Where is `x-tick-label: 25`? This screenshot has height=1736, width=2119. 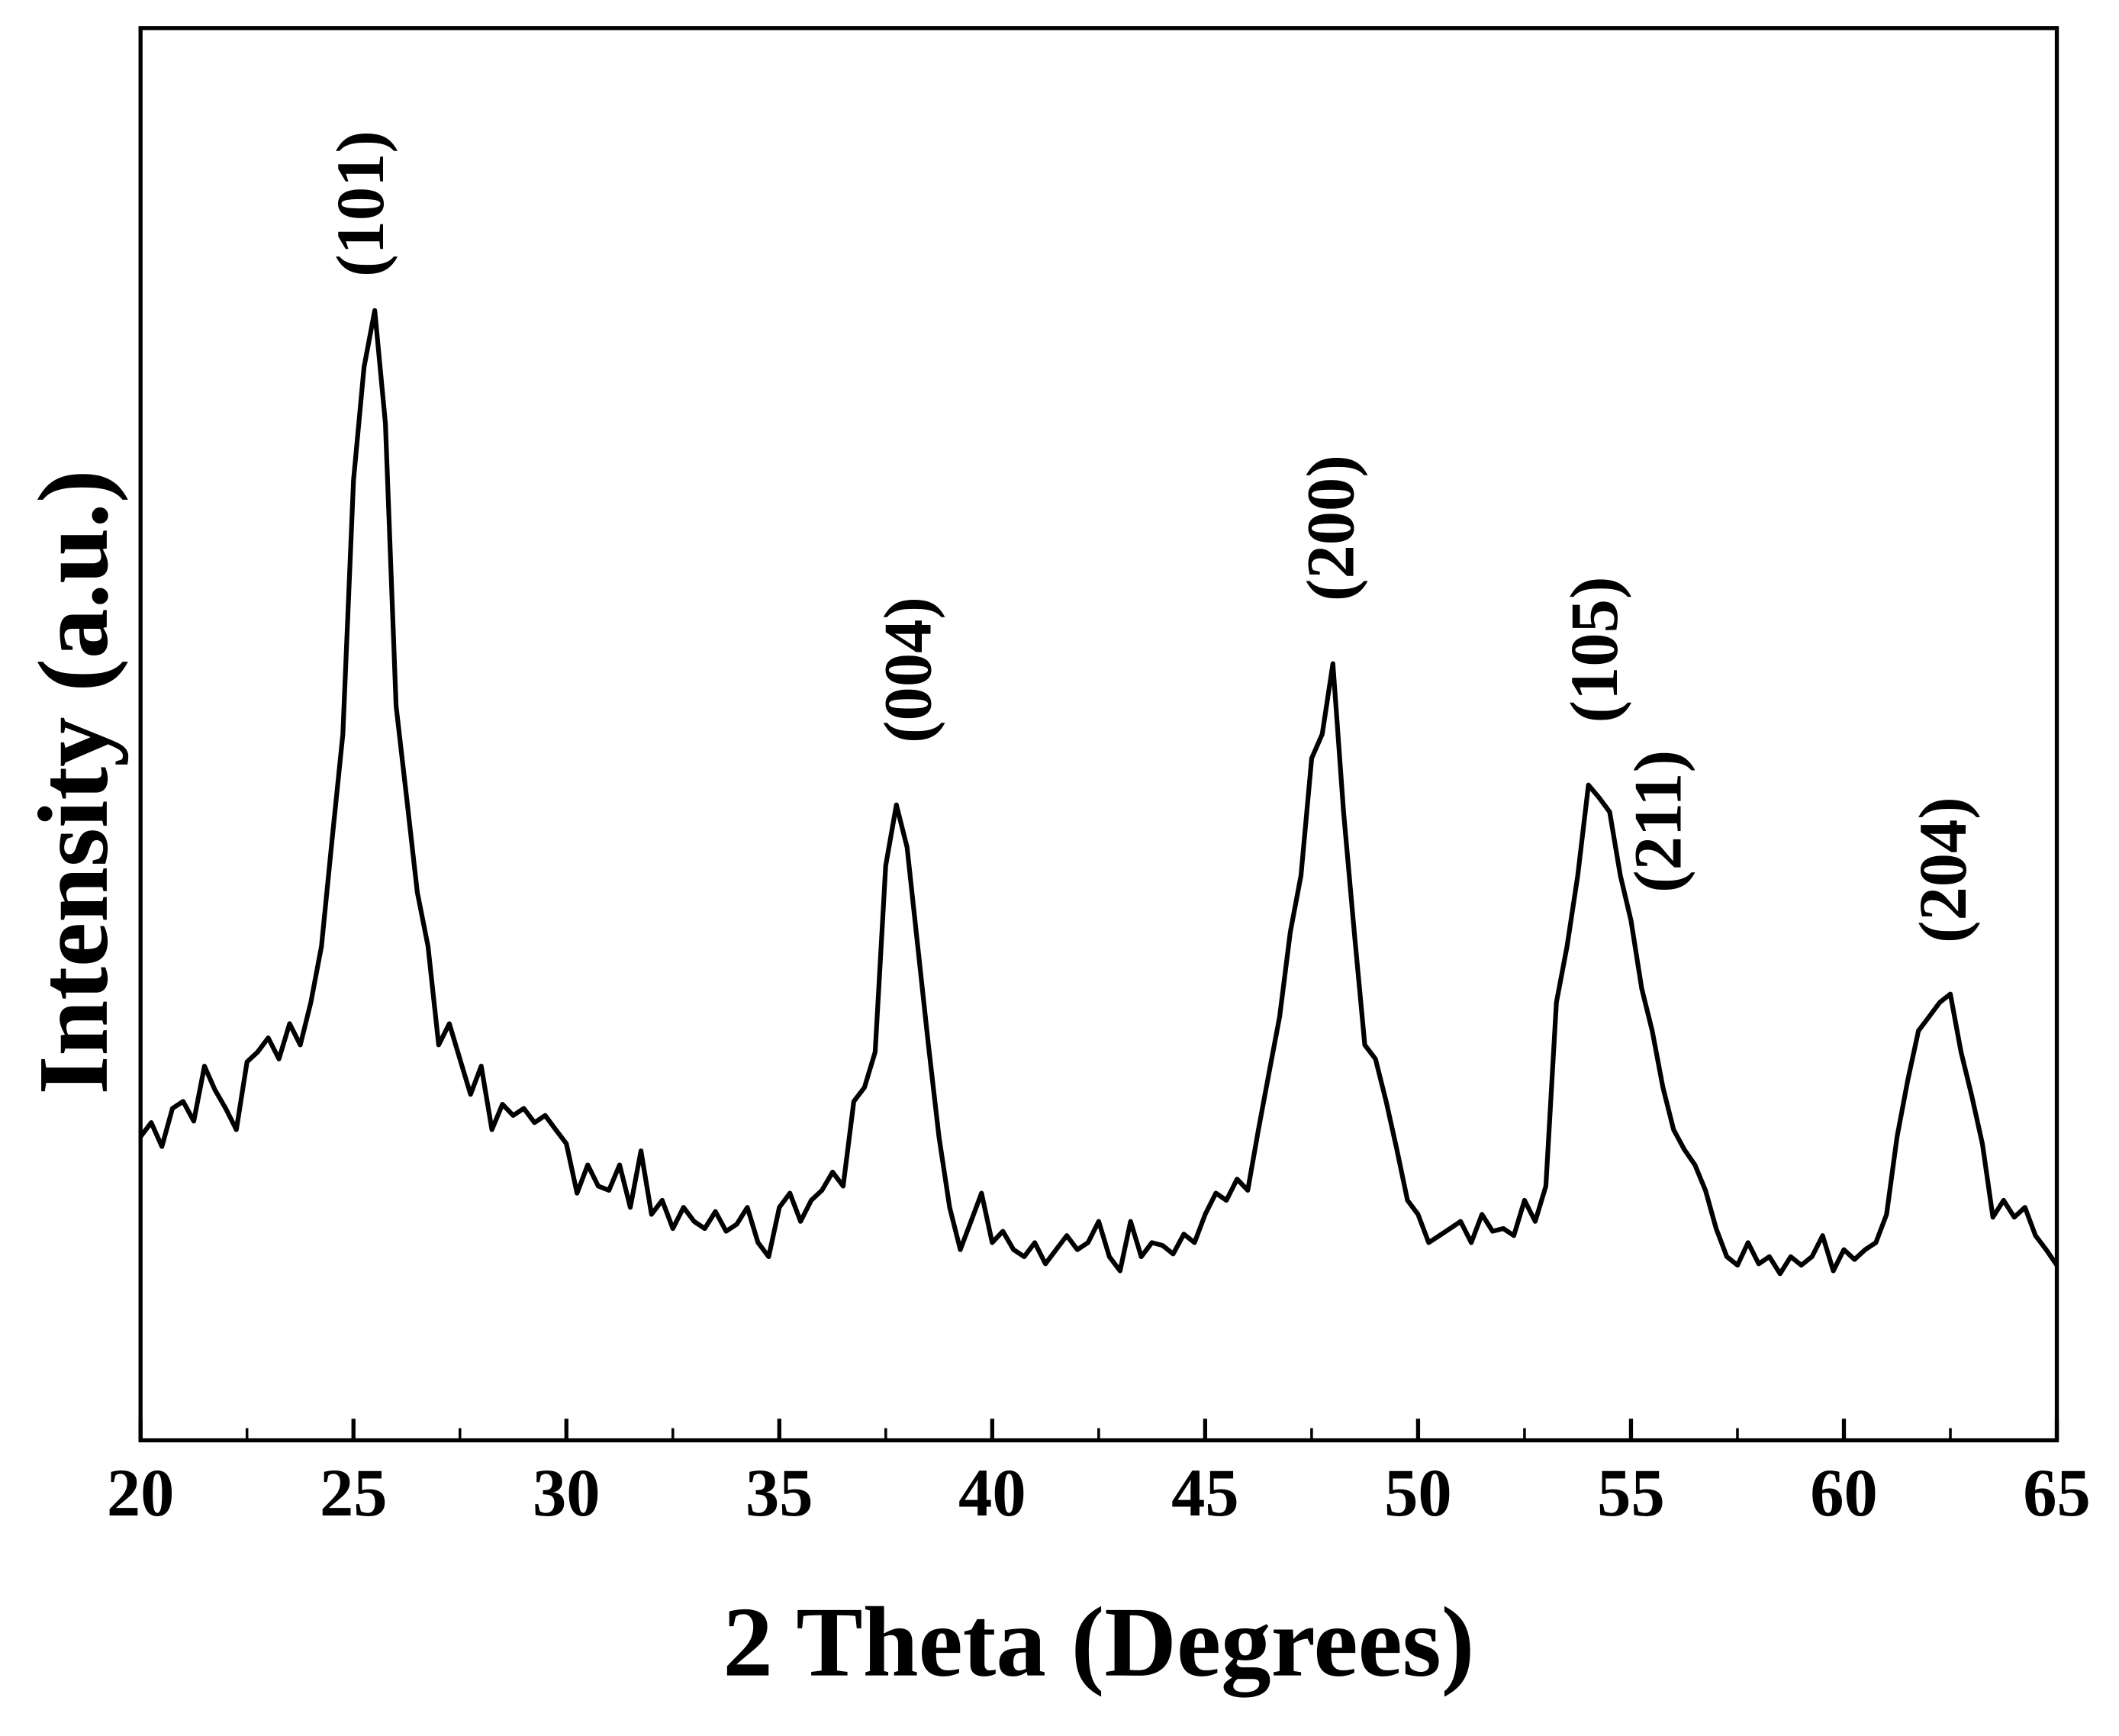
x-tick-label: 25 is located at coordinates (354, 1493).